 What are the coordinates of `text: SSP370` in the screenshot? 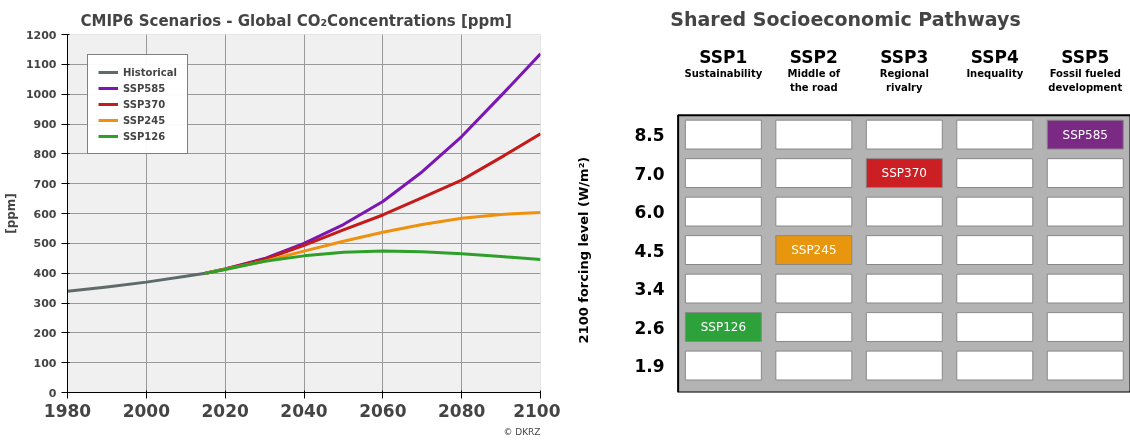 It's located at (904, 173).